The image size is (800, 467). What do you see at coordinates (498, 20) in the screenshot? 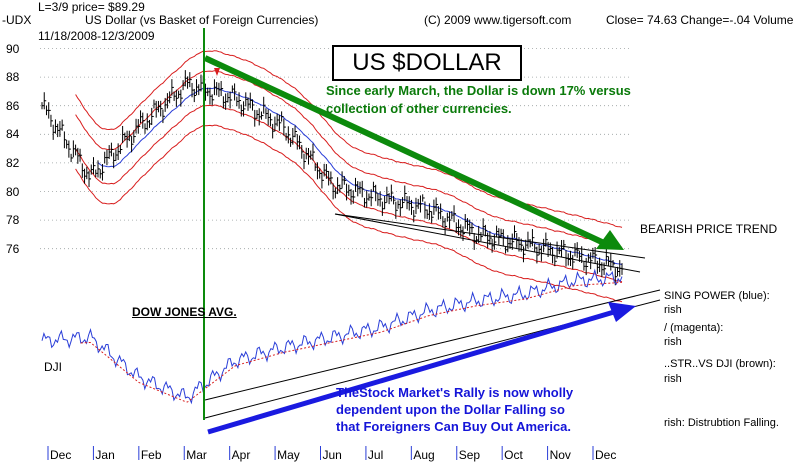
I see `copyright-label: (C) 2009 www.tigersoft.com` at bounding box center [498, 20].